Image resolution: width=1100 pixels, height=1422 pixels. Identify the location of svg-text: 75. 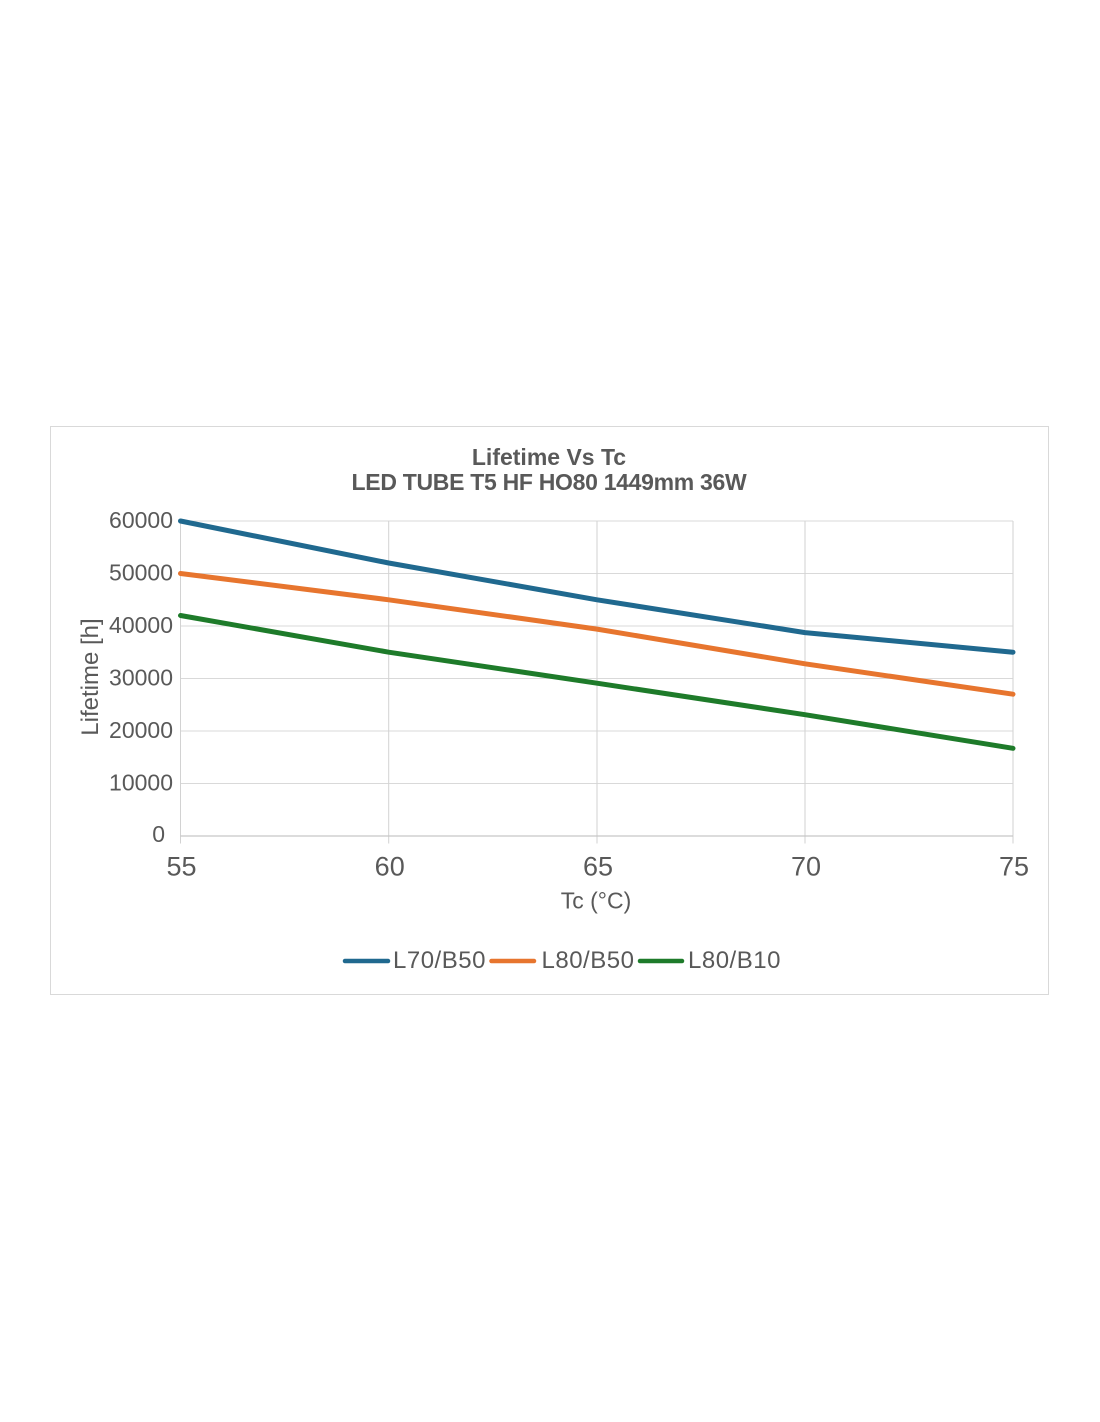
(1014, 867).